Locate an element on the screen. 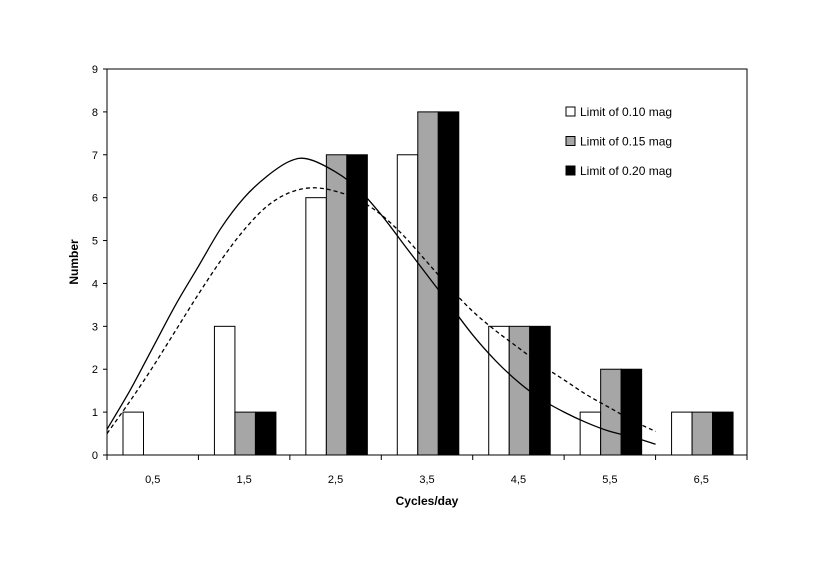  y-tick-label: 0 is located at coordinates (95, 456).